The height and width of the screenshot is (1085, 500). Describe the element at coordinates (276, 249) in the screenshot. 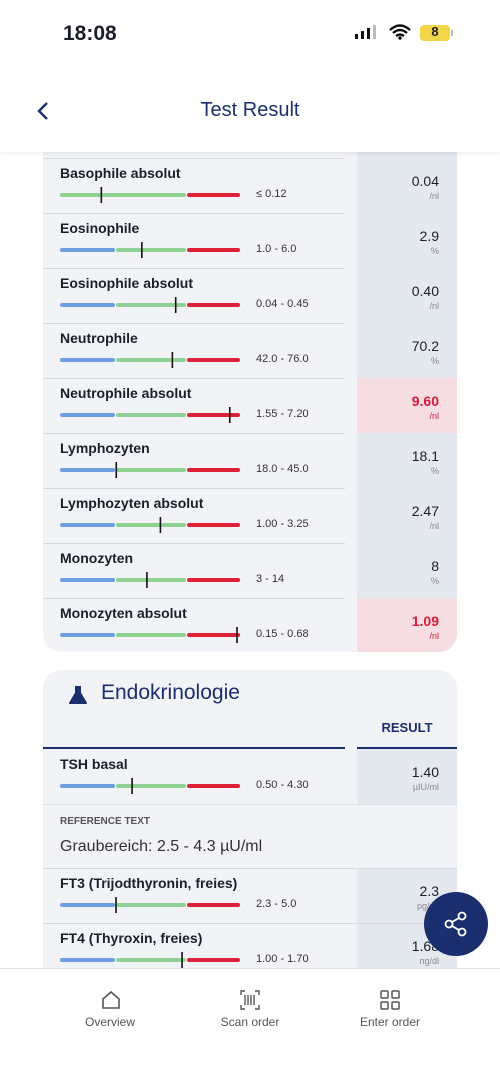

I see `reference-range: 1.0 - 6.0` at that location.